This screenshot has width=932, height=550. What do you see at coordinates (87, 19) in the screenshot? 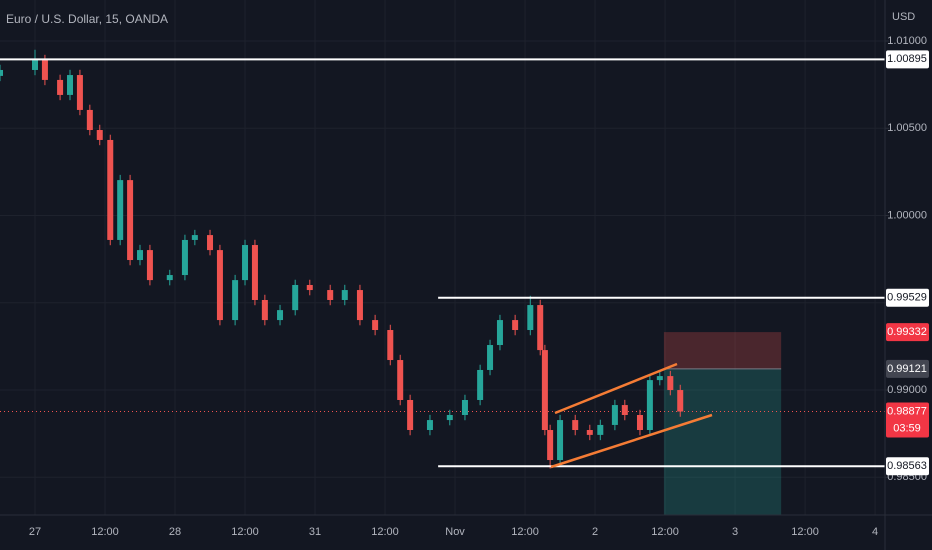
I see `chart-title: Euro / U.S. Dollar, 15, OANDA` at bounding box center [87, 19].